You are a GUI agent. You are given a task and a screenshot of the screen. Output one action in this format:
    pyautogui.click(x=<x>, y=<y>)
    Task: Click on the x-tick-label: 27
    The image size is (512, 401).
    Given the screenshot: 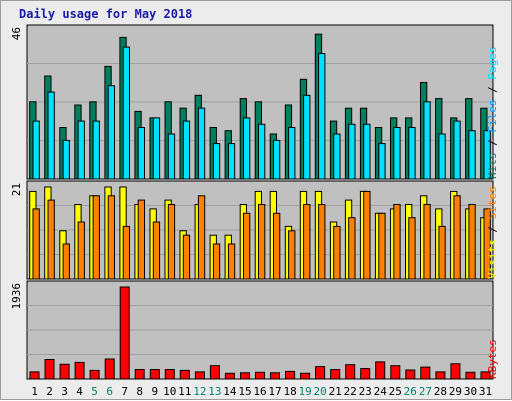 What is the action you would take?
    pyautogui.click(x=425, y=391)
    